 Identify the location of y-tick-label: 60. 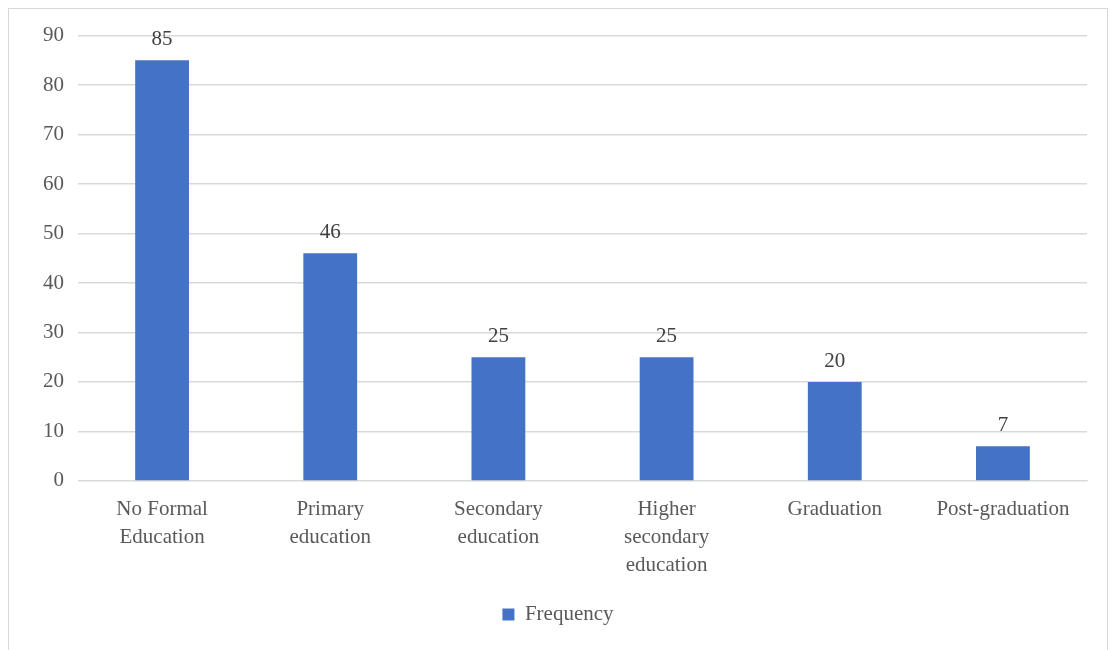
(53, 182).